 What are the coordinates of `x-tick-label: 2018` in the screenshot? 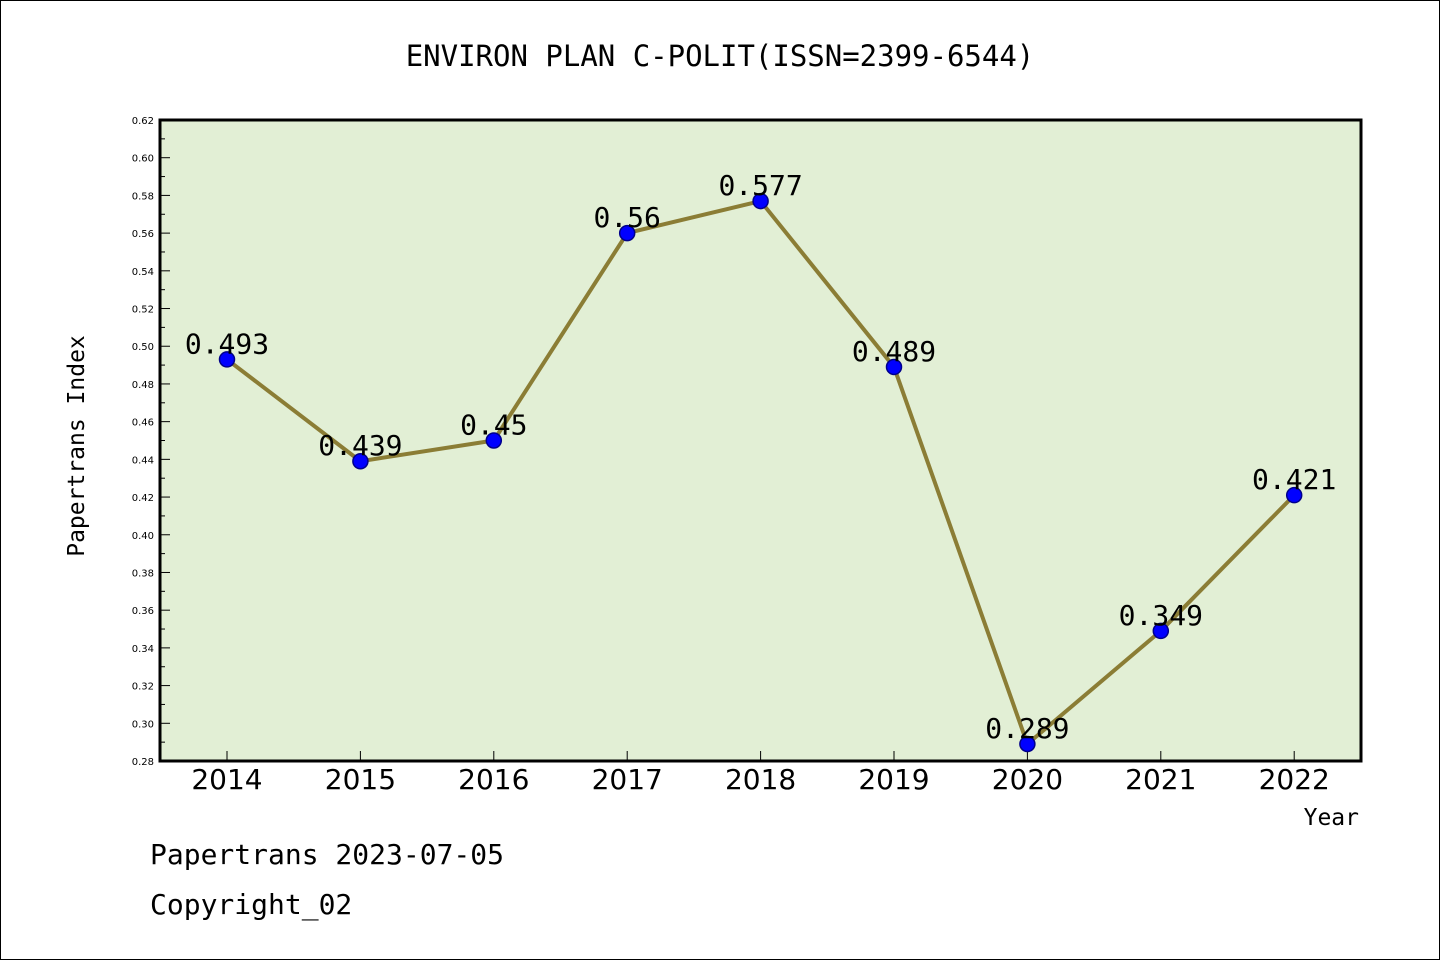 It's located at (760, 779).